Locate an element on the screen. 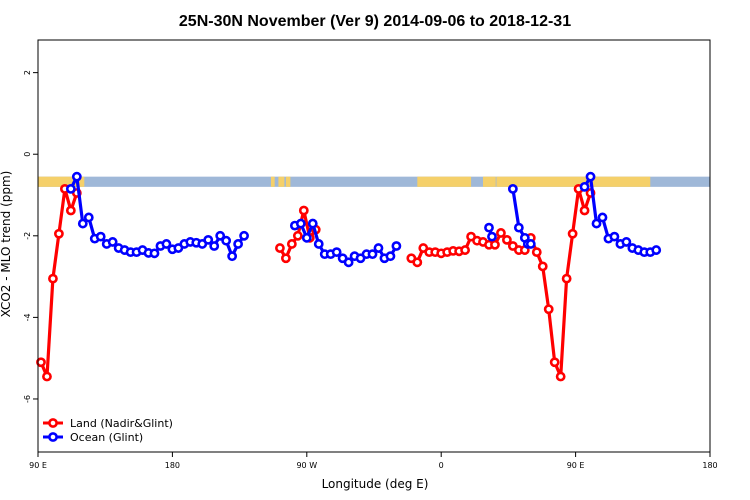  x-tick-label: 0 is located at coordinates (441, 465).